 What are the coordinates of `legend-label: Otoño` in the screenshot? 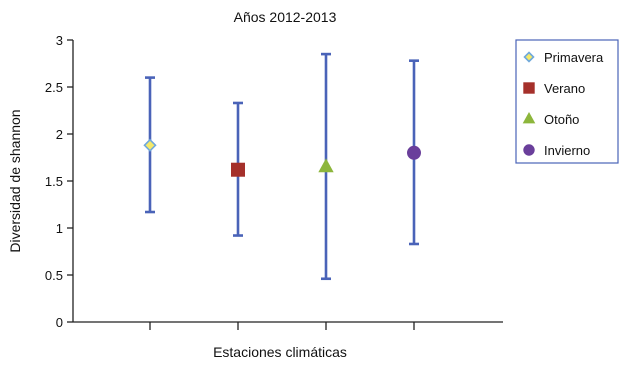 It's located at (561, 119).